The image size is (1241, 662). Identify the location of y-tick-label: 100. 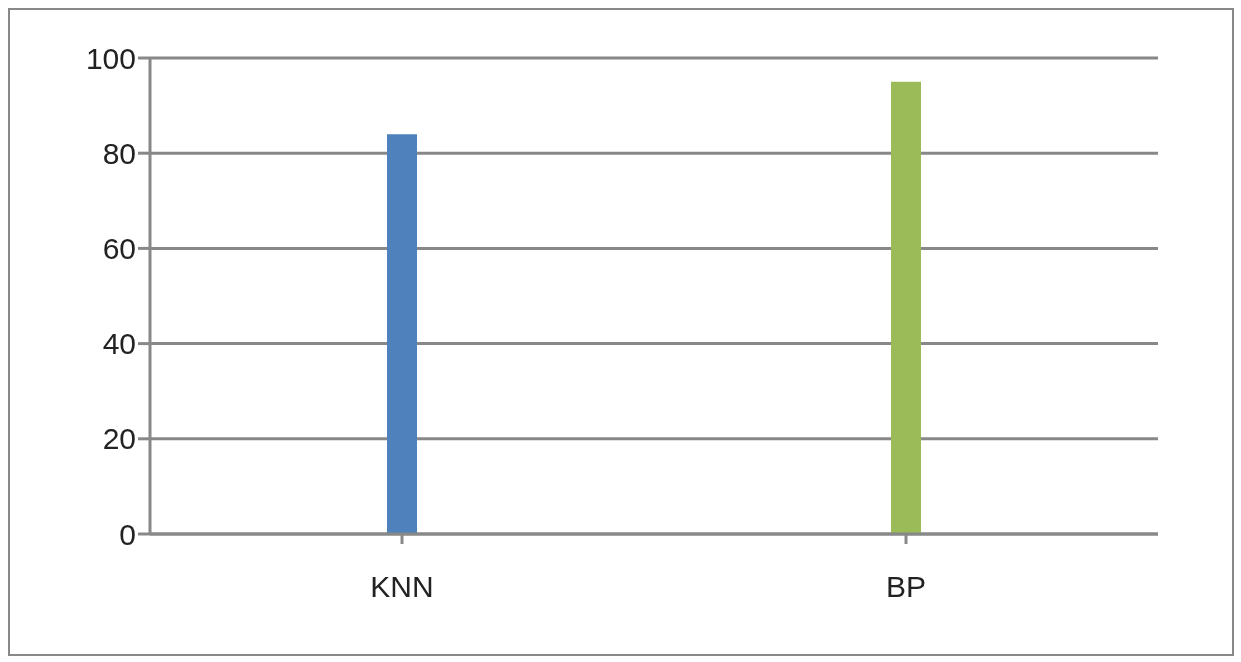
(110, 58).